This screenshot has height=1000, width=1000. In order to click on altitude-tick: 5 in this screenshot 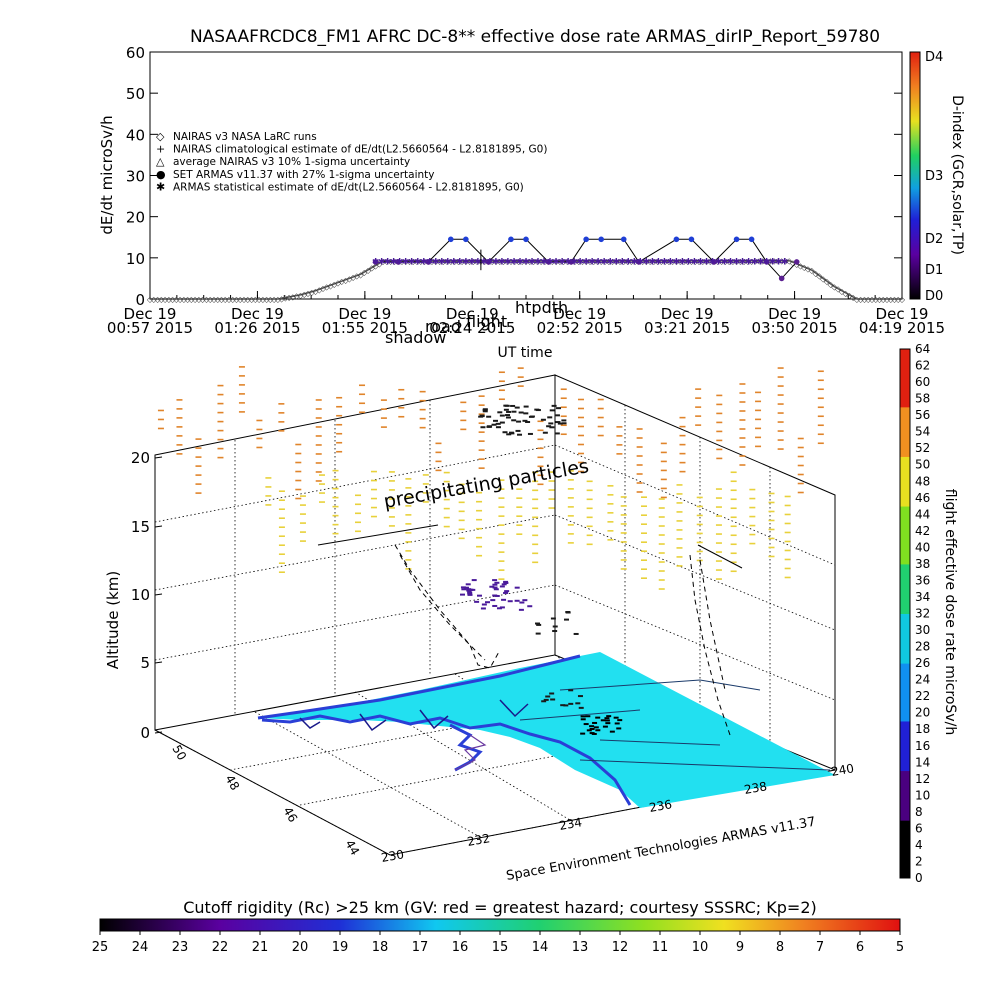, I will do `click(145, 663)`.